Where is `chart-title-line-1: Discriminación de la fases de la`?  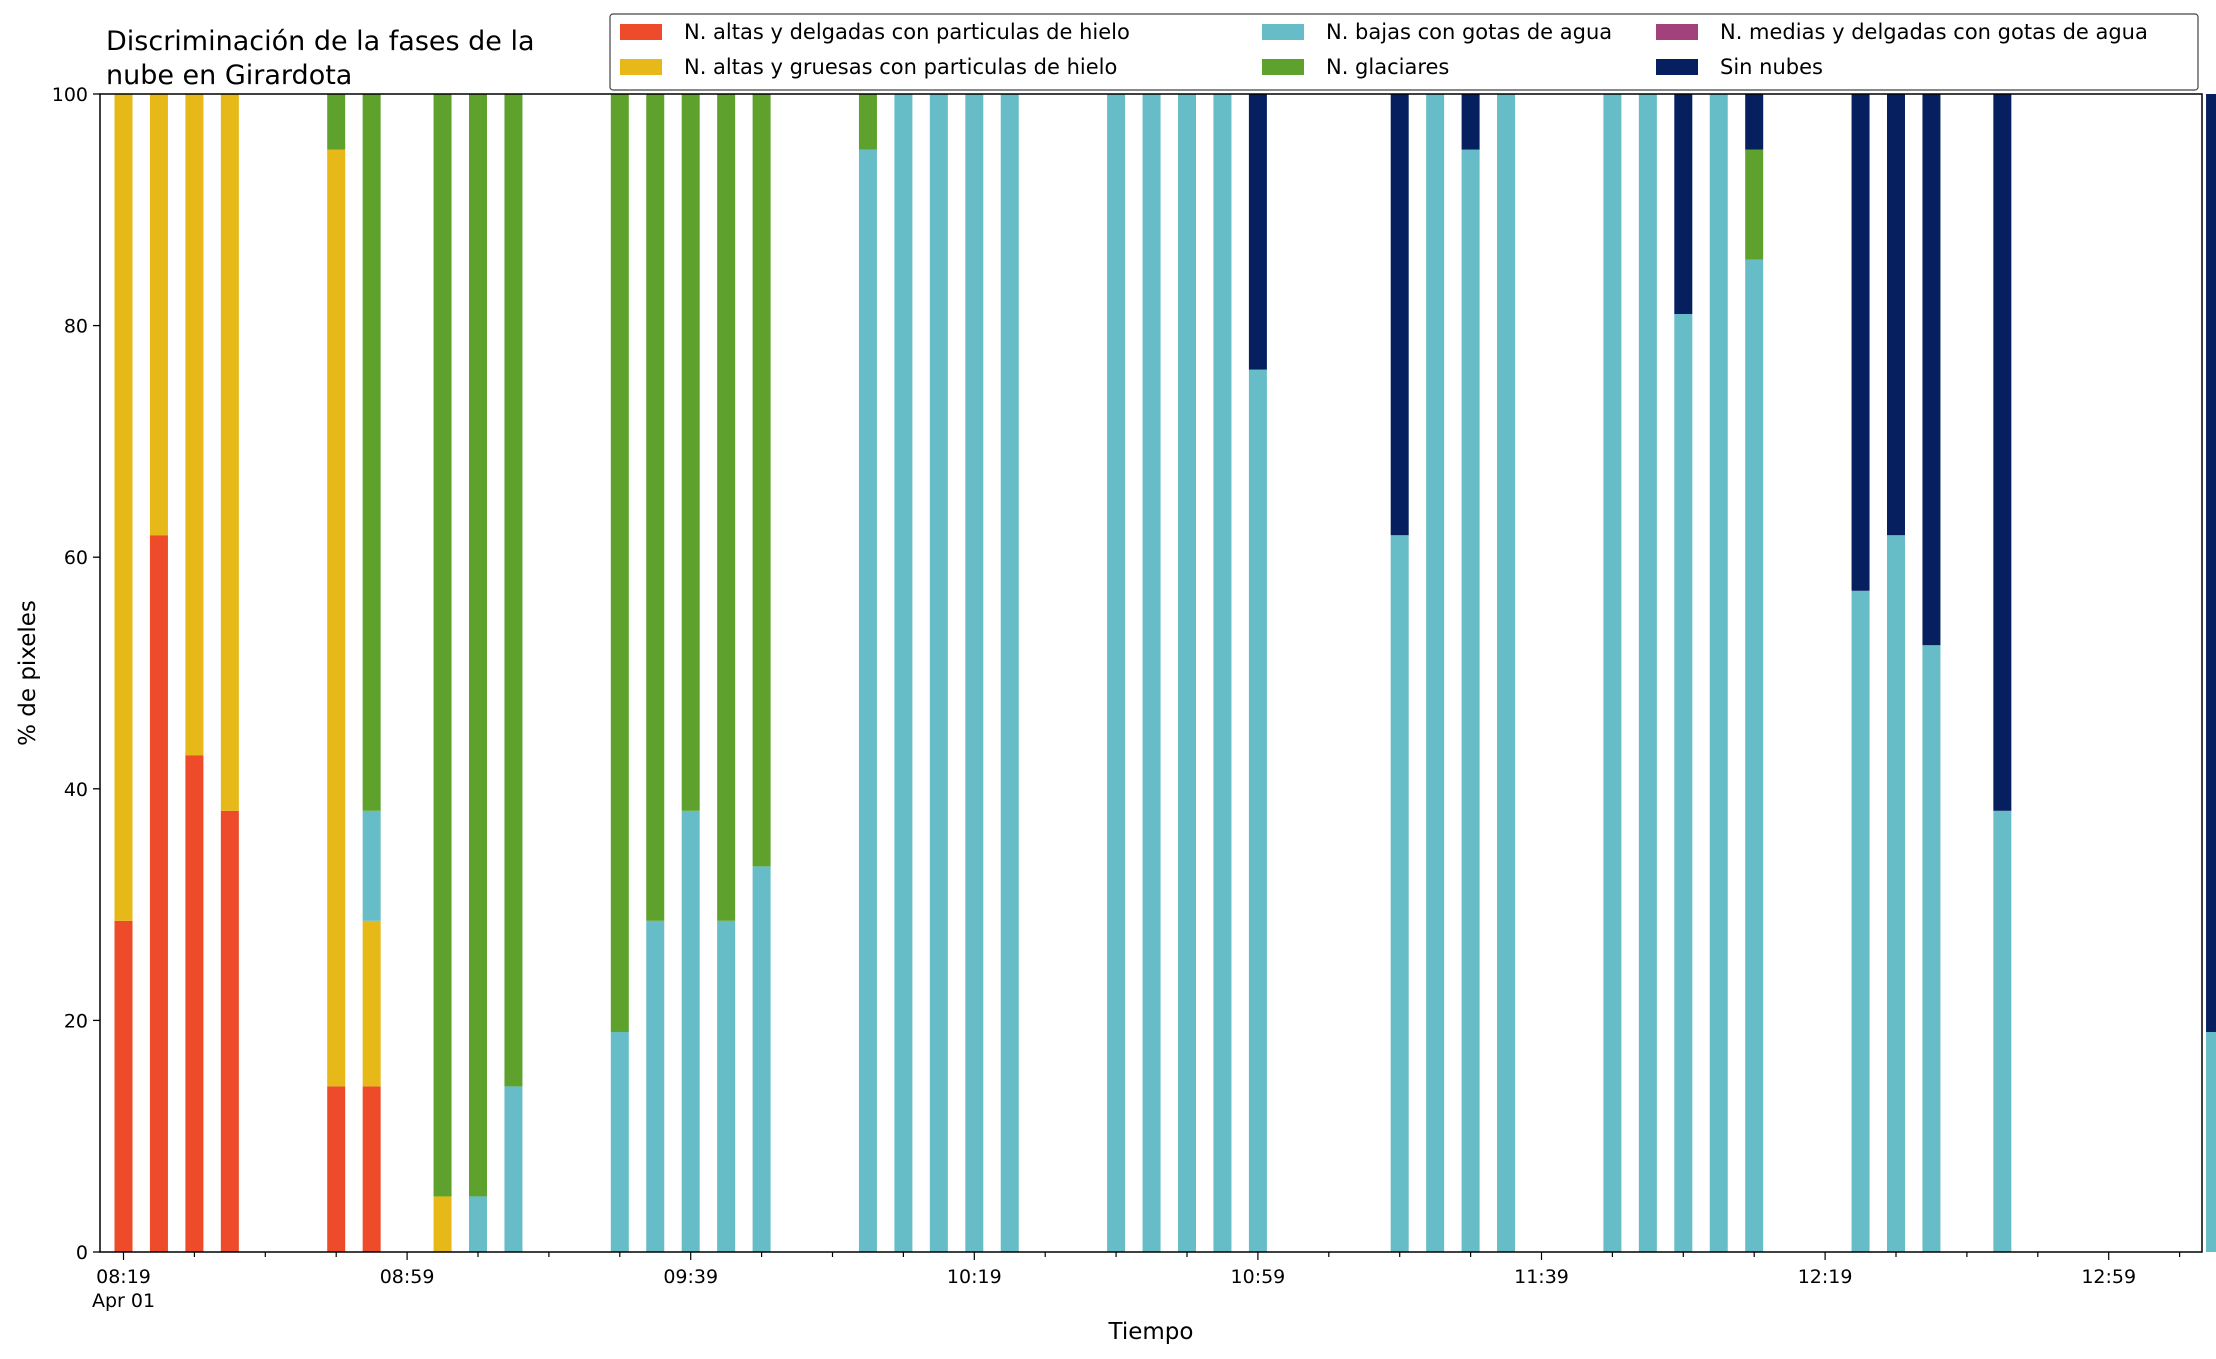
chart-title-line-1: Discriminación de la fases de la is located at coordinates (320, 41).